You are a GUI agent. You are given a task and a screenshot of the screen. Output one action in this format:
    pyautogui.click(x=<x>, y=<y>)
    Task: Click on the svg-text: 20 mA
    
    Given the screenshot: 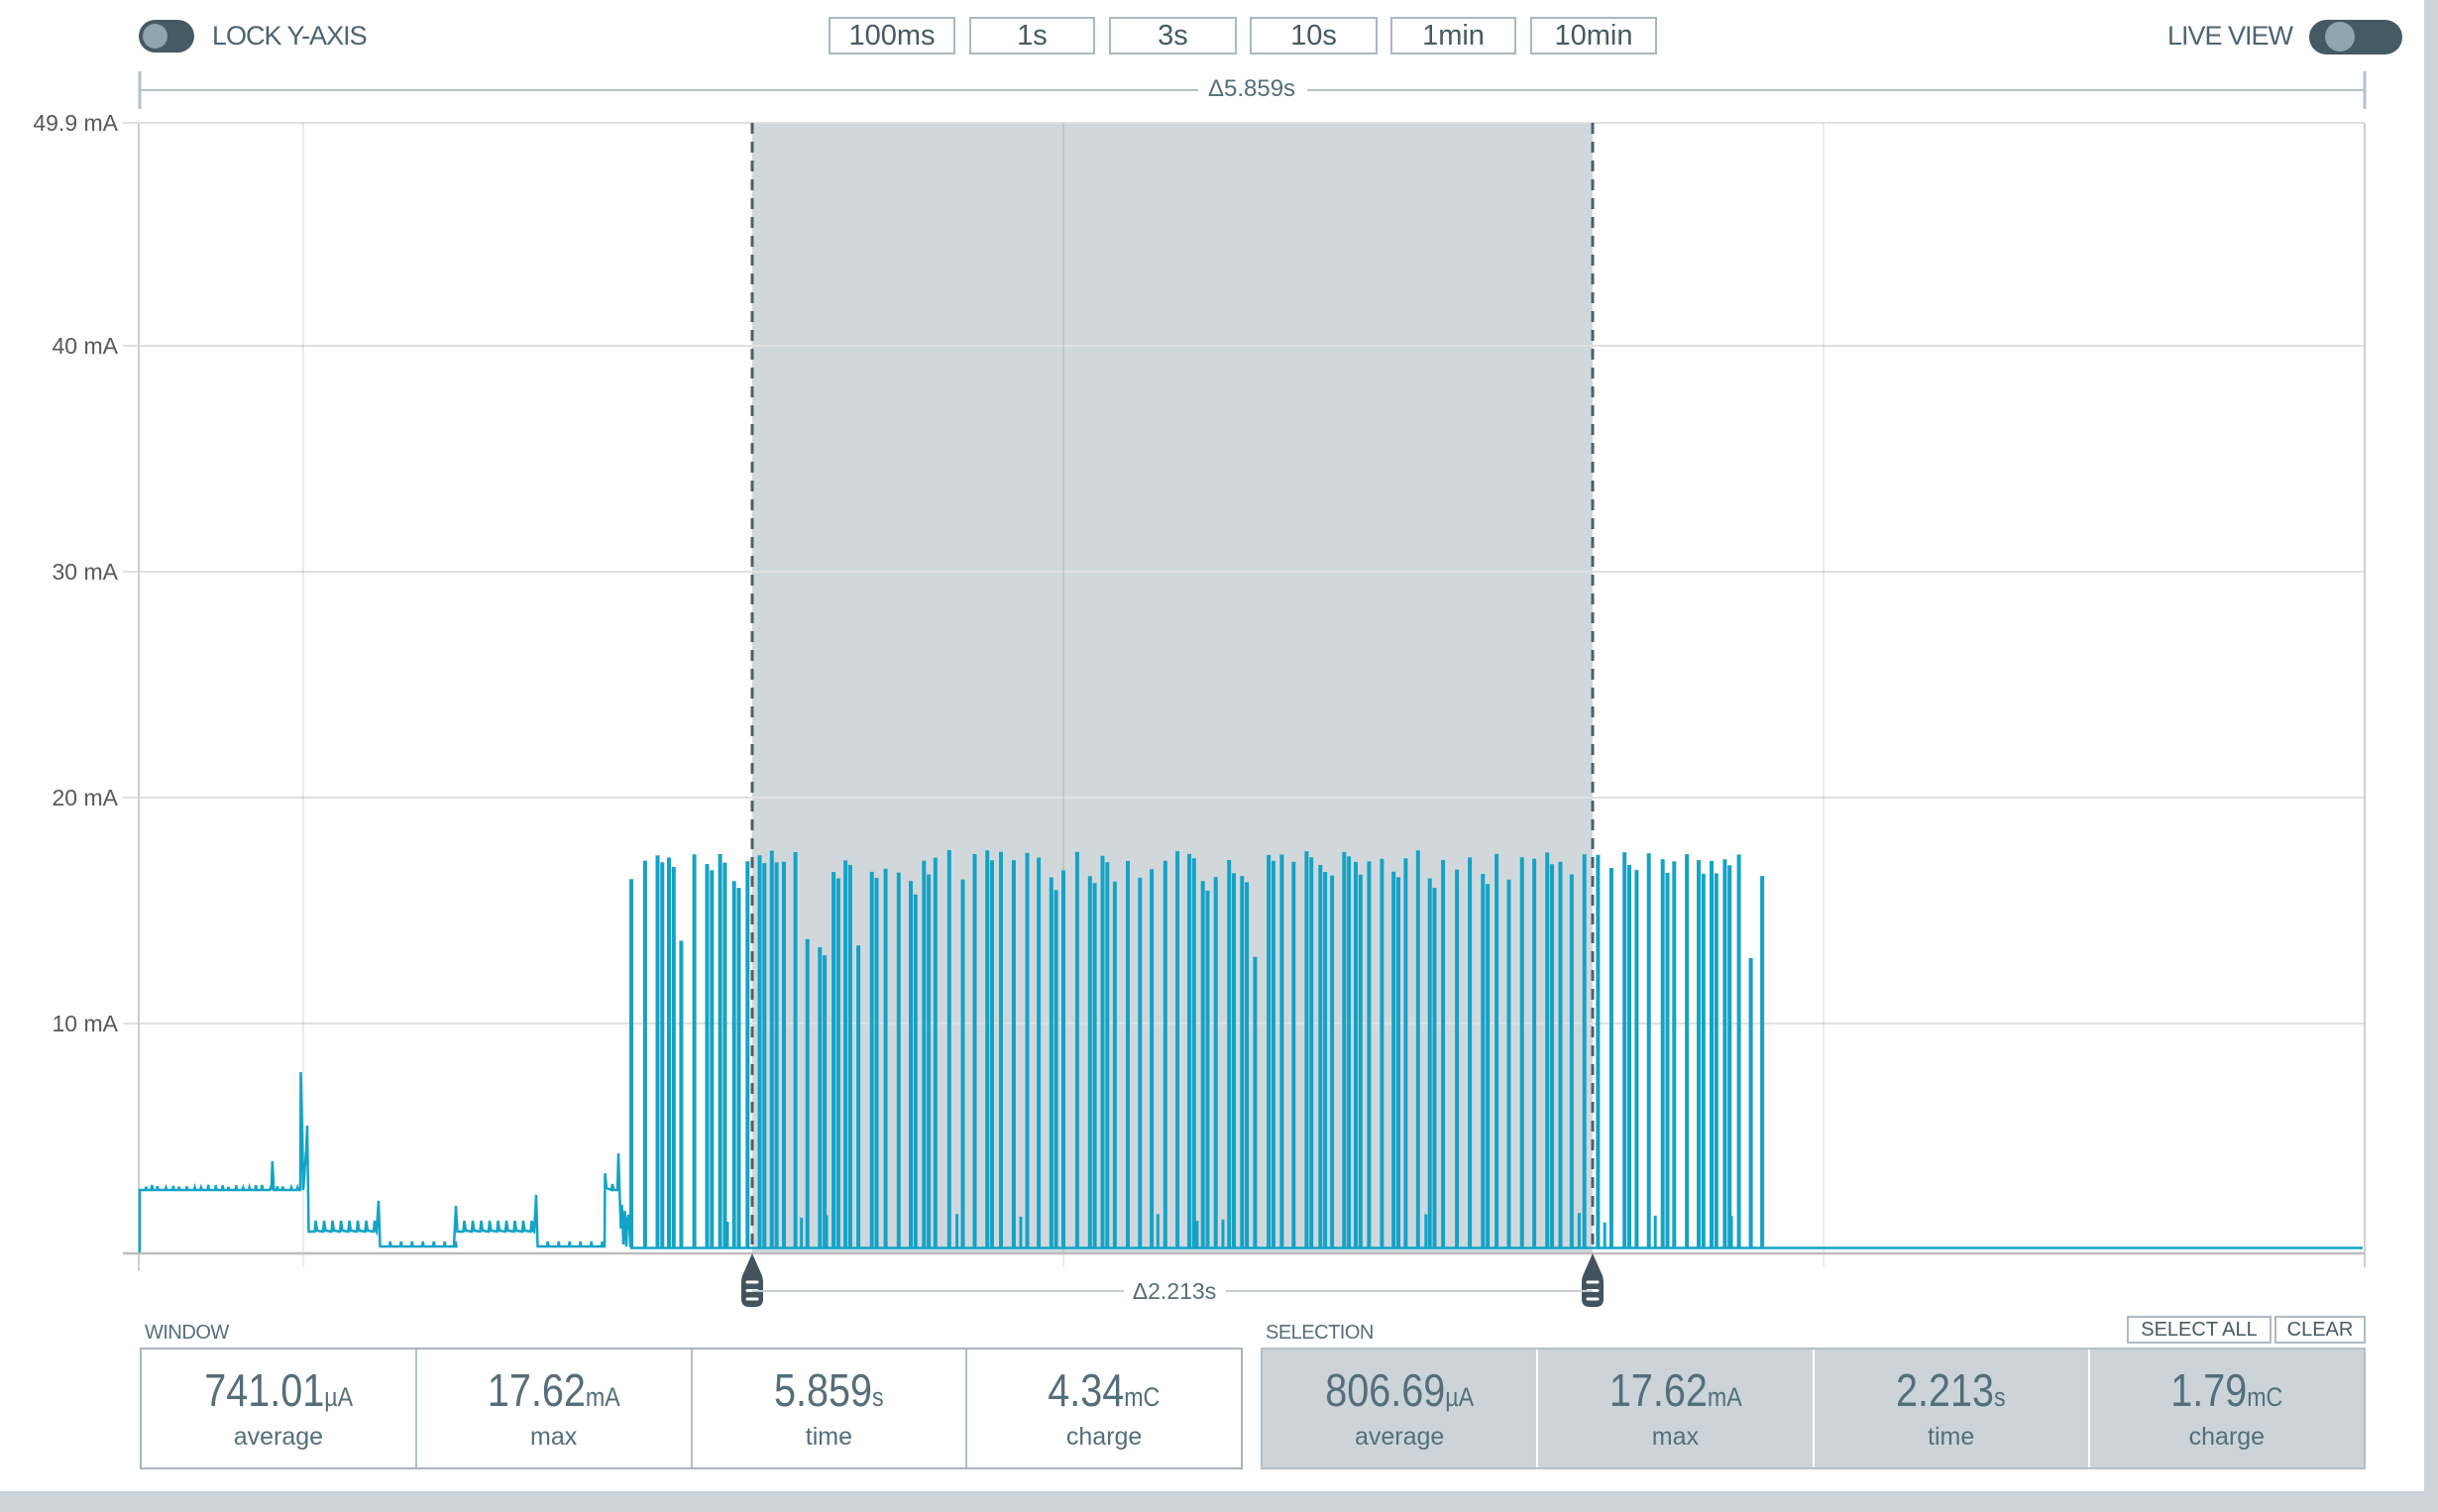 What is the action you would take?
    pyautogui.click(x=86, y=797)
    